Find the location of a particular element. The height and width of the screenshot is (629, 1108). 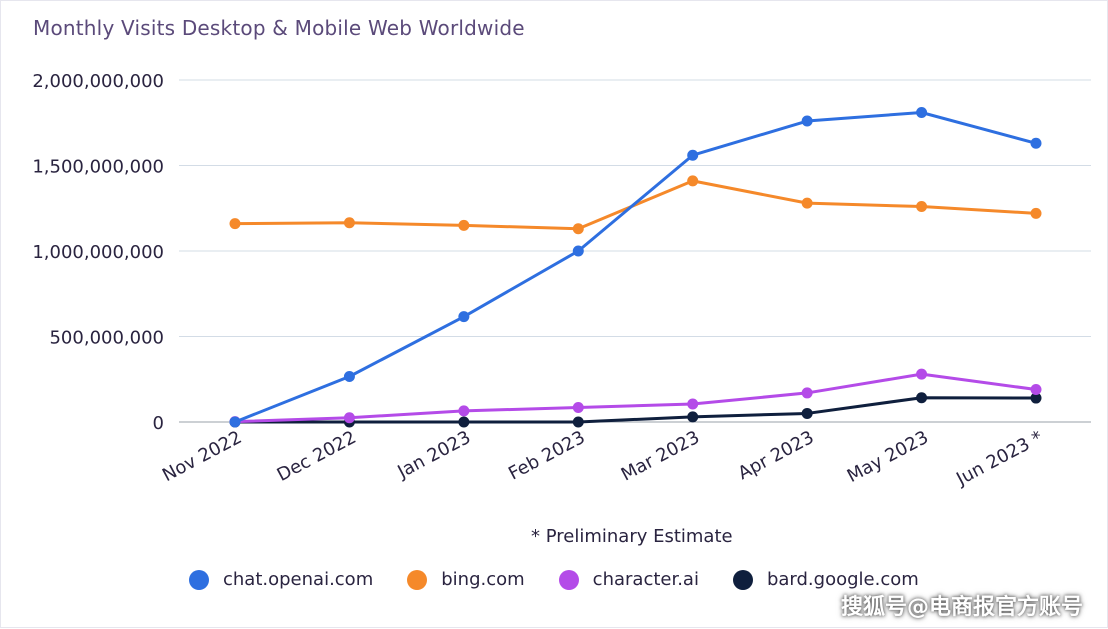

y-tick-label: 2,000,000,000 is located at coordinates (98, 81).